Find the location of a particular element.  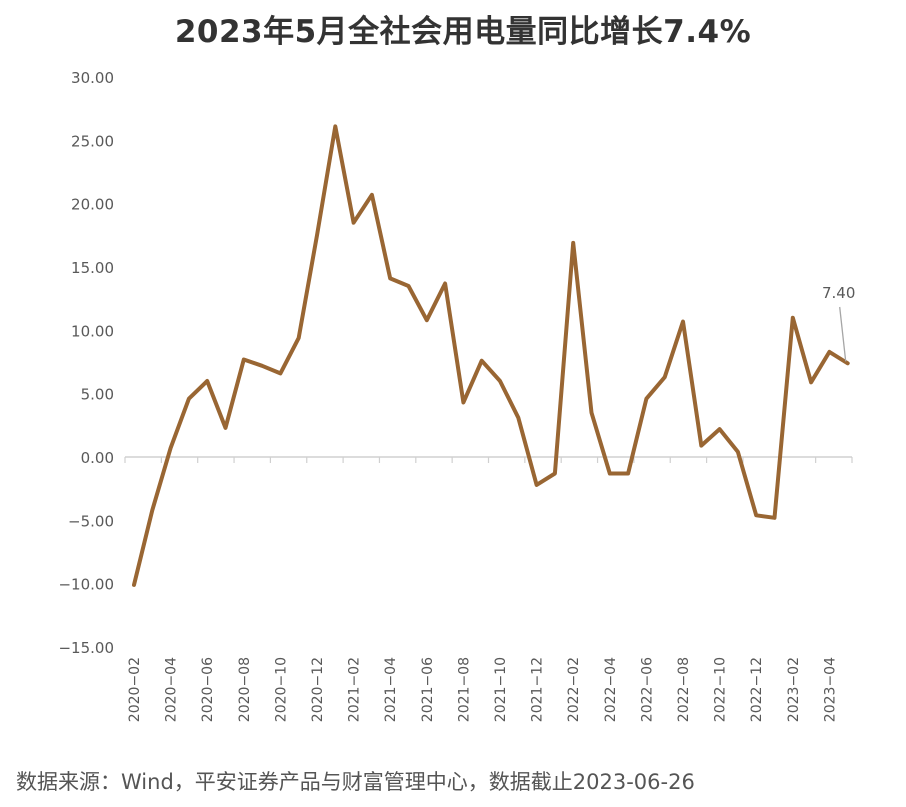

x-tick-label: 2021−12 is located at coordinates (538, 689).